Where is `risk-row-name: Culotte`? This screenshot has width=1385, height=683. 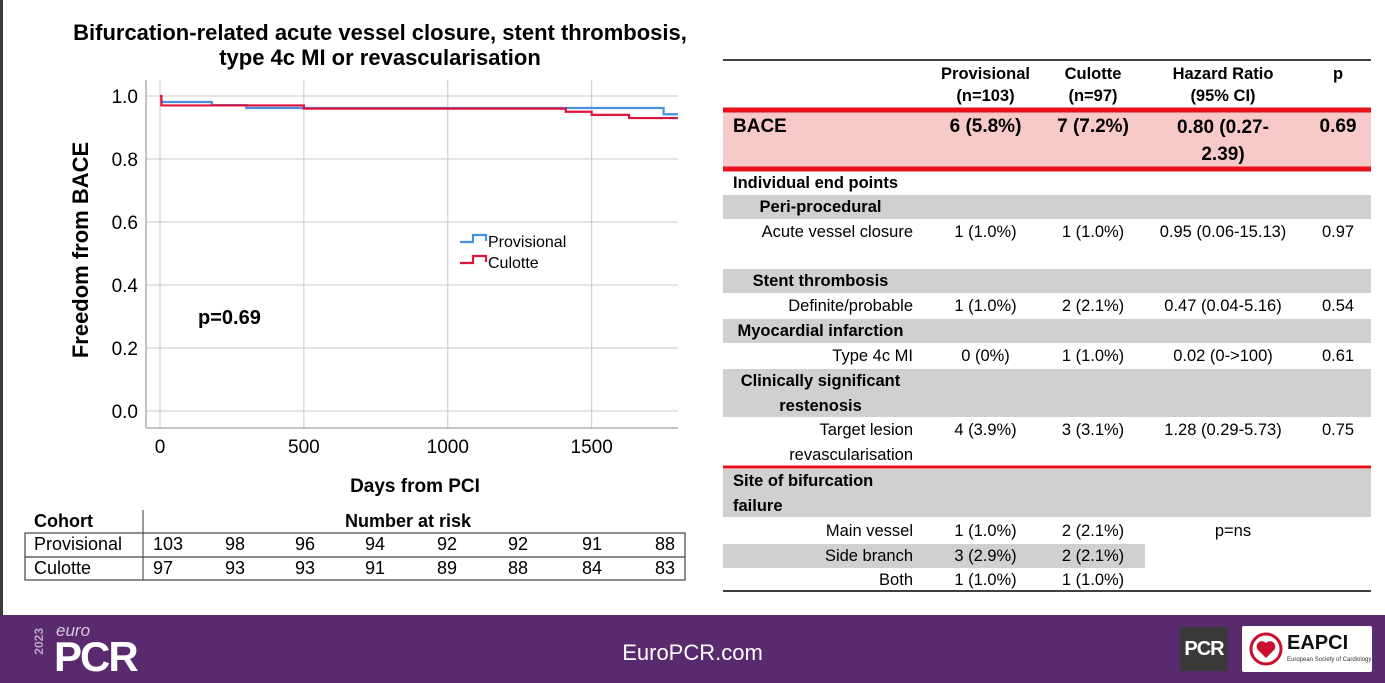 risk-row-name: Culotte is located at coordinates (63, 568).